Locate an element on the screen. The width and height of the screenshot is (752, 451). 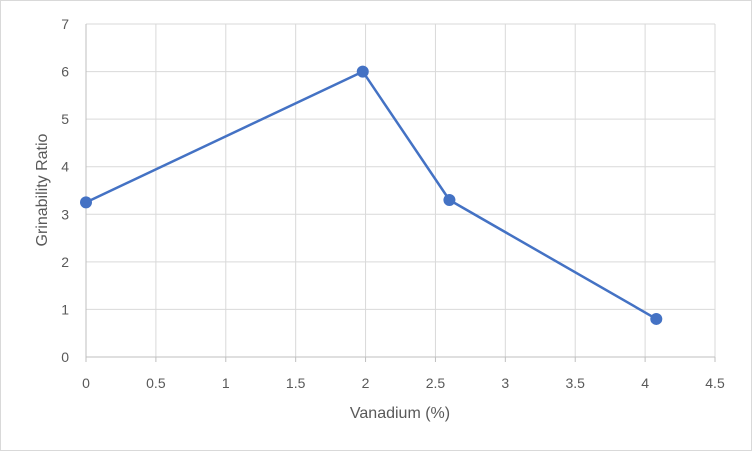
x-tick-label: 1.5 is located at coordinates (296, 383).